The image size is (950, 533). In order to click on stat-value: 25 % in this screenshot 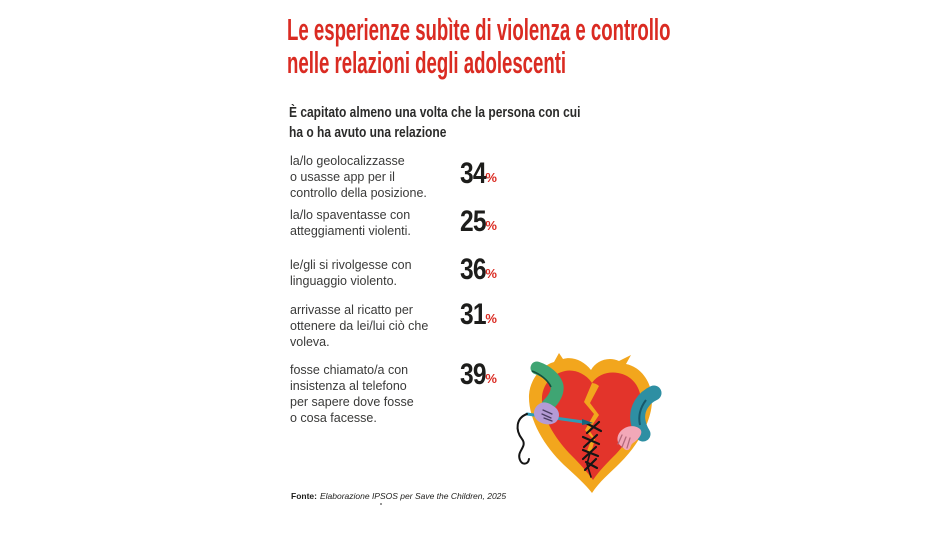, I will do `click(478, 221)`.